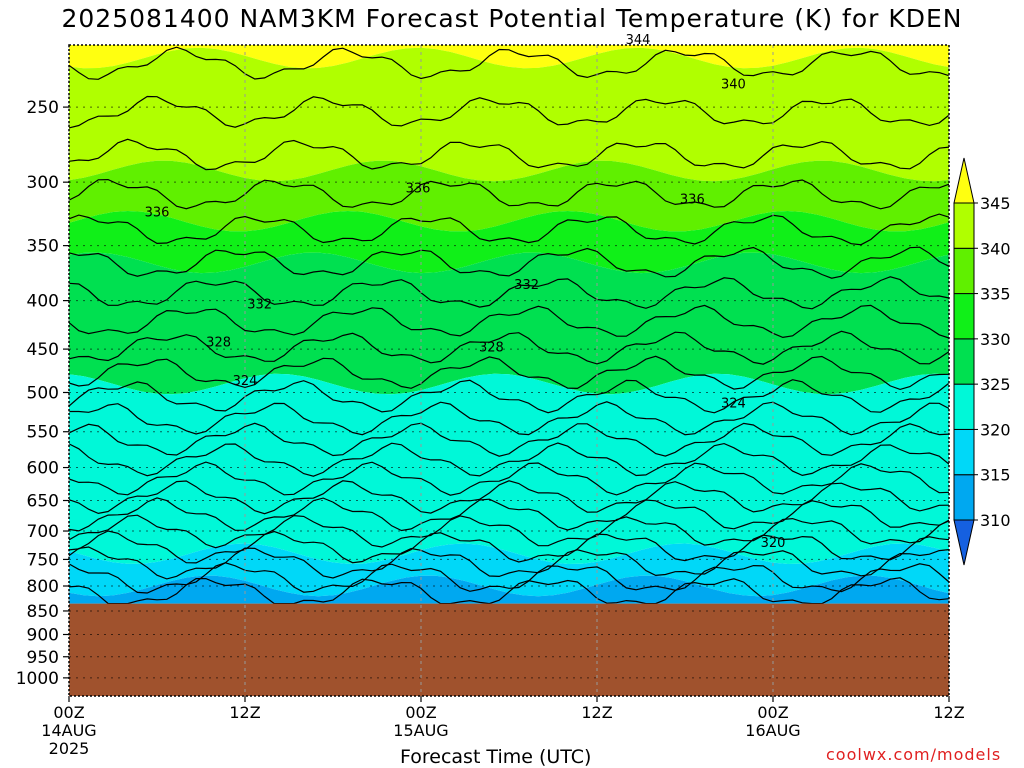  I want to click on x-tick-date: 15AUG, so click(420, 730).